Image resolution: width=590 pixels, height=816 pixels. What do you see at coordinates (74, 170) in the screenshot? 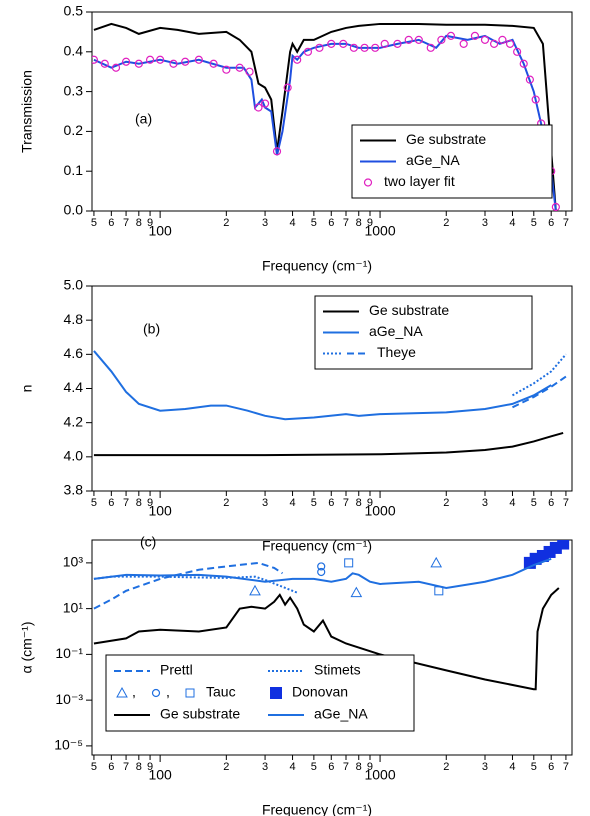
I see `y-tick-label: 0.1` at bounding box center [74, 170].